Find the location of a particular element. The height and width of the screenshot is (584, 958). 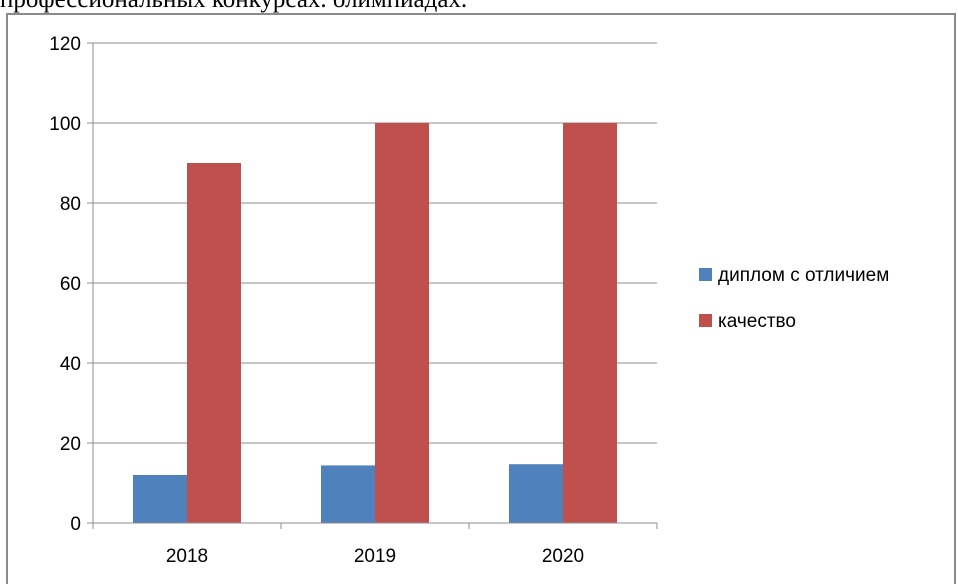

y-tick-label: 100 is located at coordinates (65, 124).